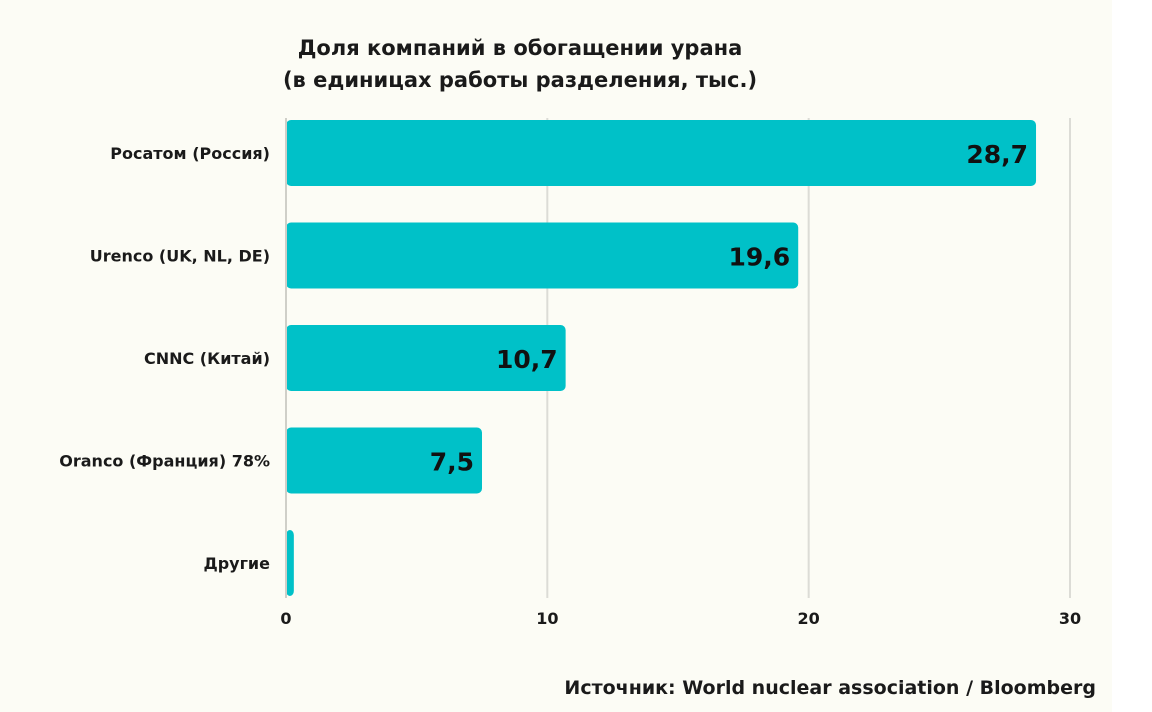  Describe the element at coordinates (180, 256) in the screenshot. I see `category-label: Urenco (UK, NL, DE)` at that location.